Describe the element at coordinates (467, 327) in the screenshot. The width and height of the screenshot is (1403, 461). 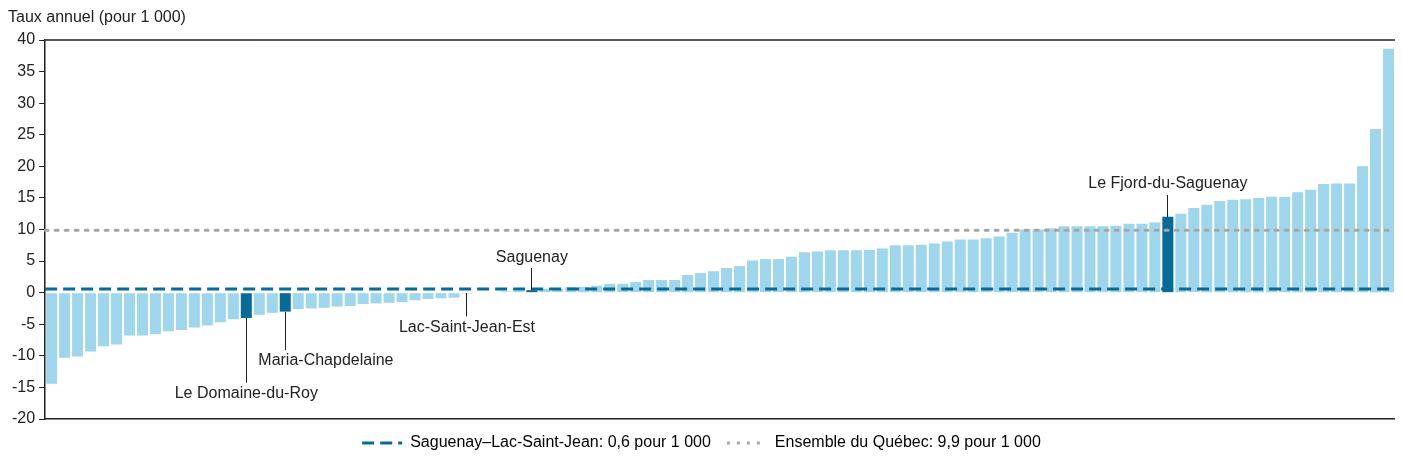
I see `annotation: Lac-Saint-Jean-Est` at that location.